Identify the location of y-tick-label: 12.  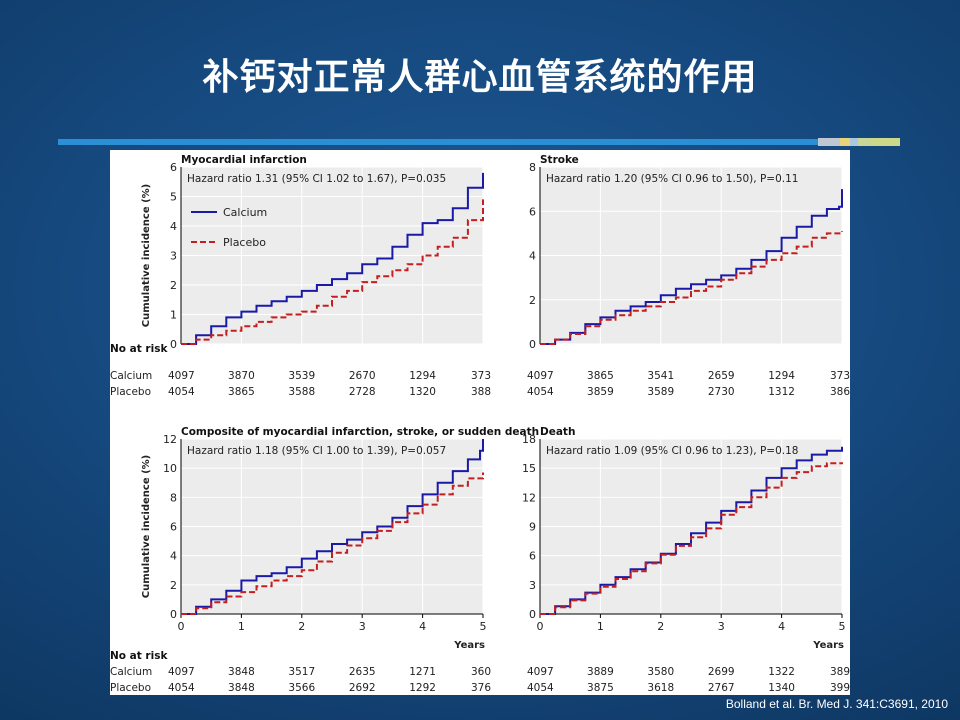
(170, 439).